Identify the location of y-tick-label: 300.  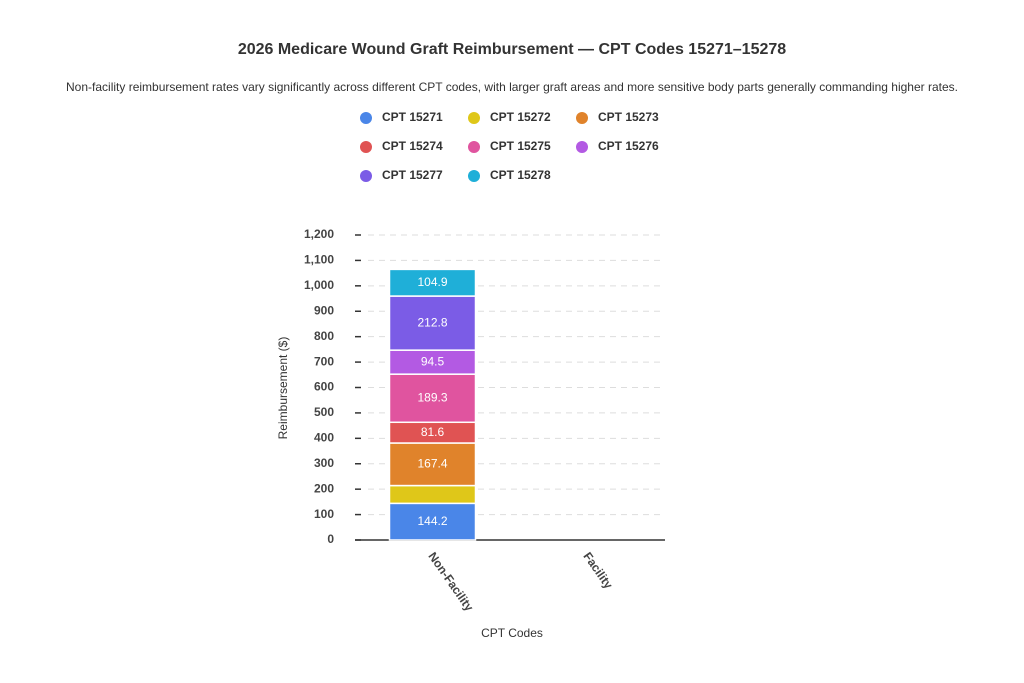
(324, 463).